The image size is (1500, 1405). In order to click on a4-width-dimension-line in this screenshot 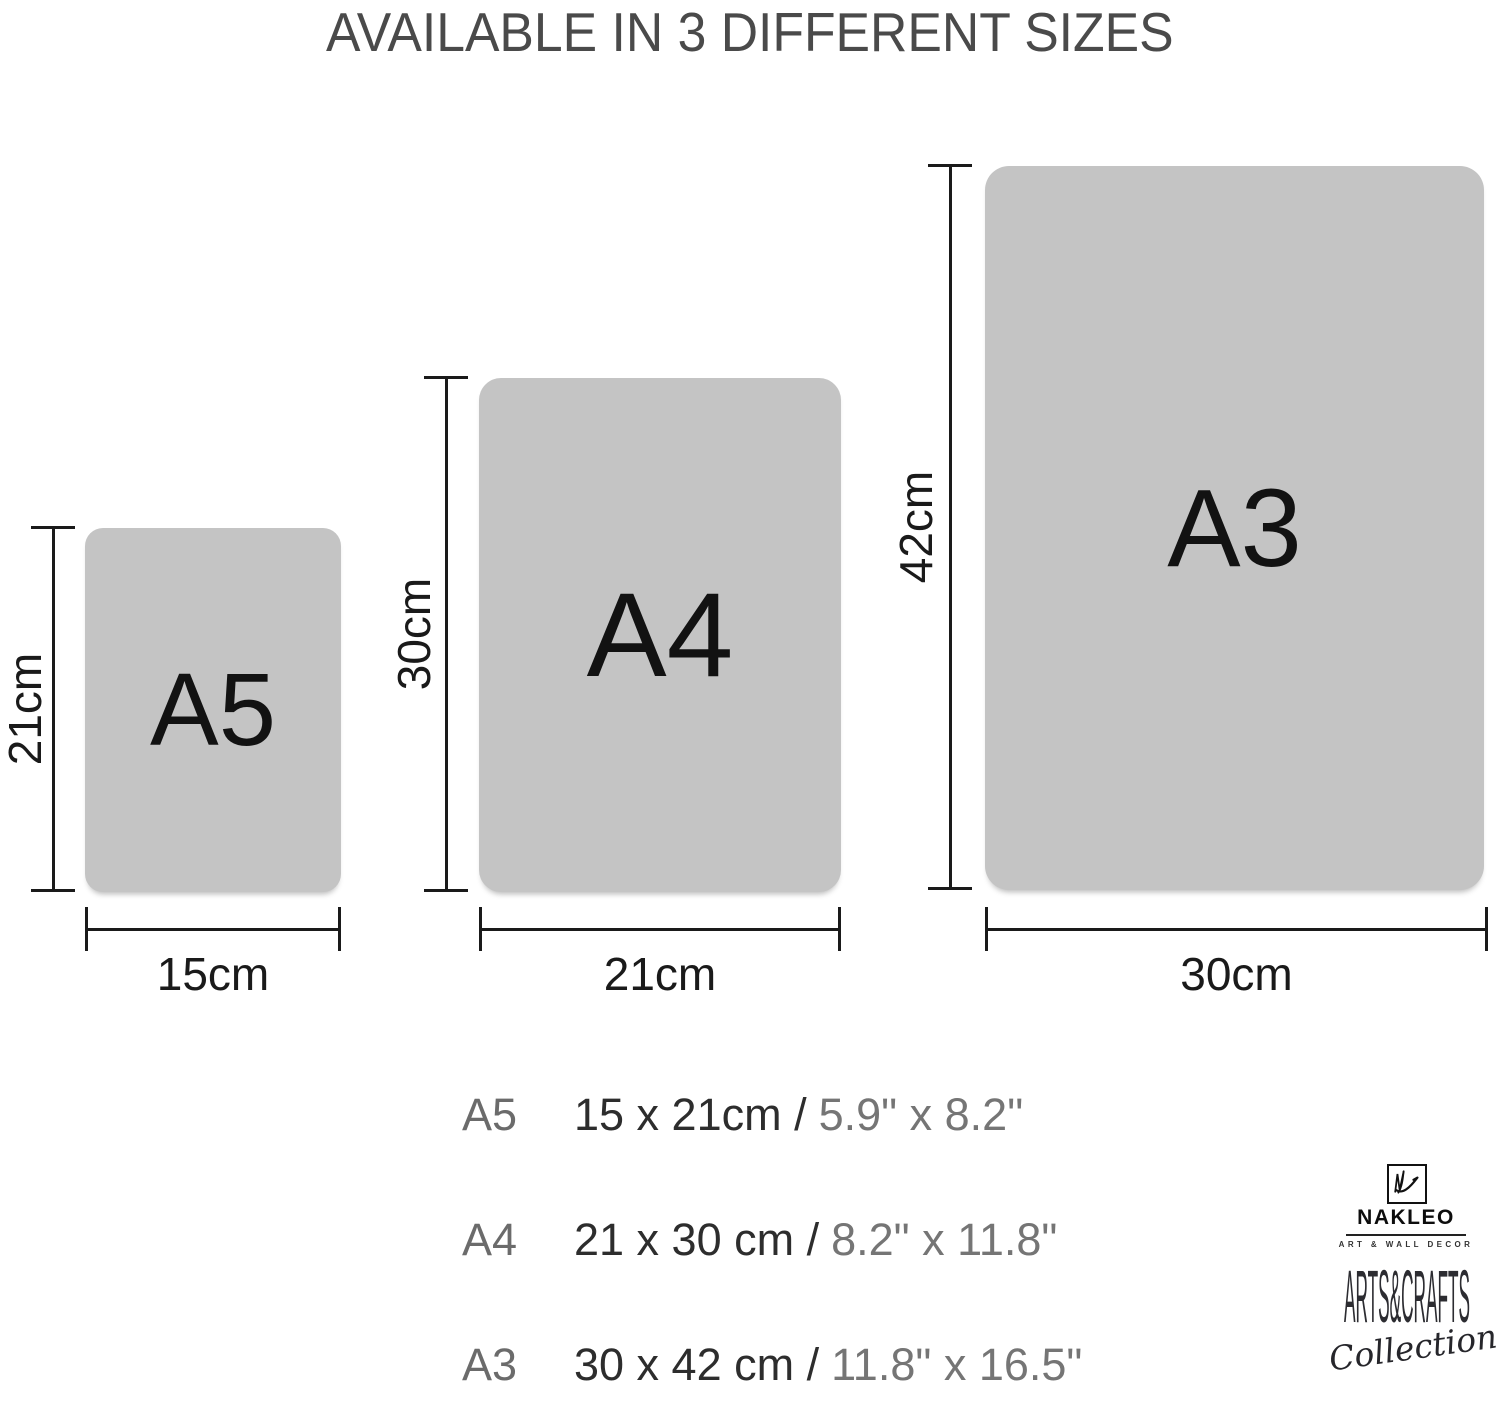, I will do `click(660, 929)`.